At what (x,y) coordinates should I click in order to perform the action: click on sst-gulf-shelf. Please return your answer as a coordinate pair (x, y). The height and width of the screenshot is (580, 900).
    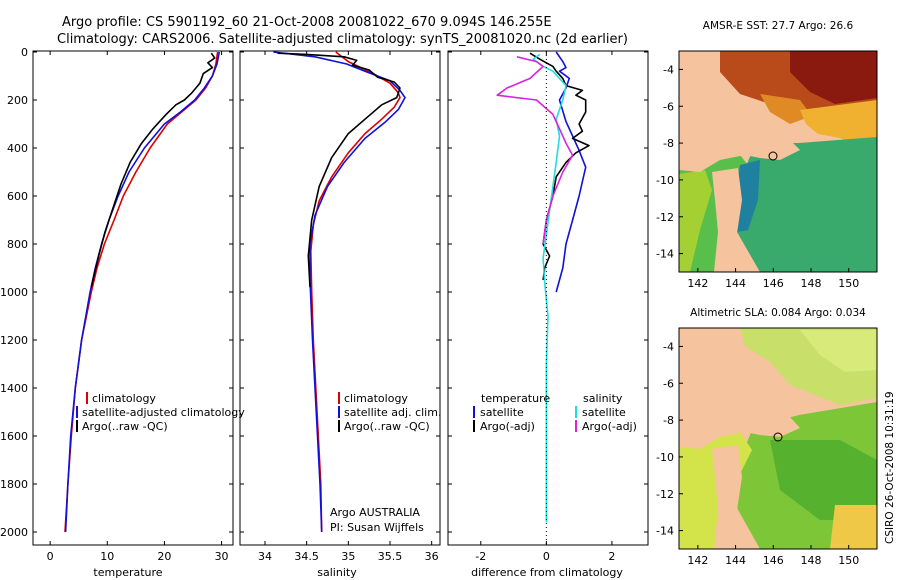
    Looking at the image, I should click on (695, 221).